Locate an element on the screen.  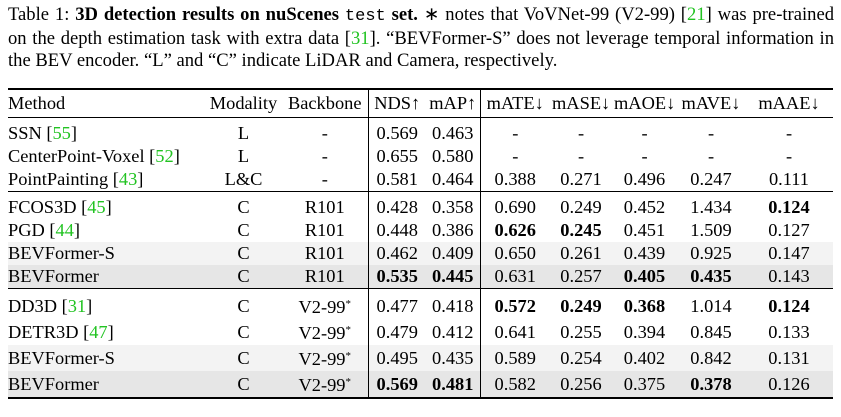
metric-cell: 0.479 is located at coordinates (396, 332).